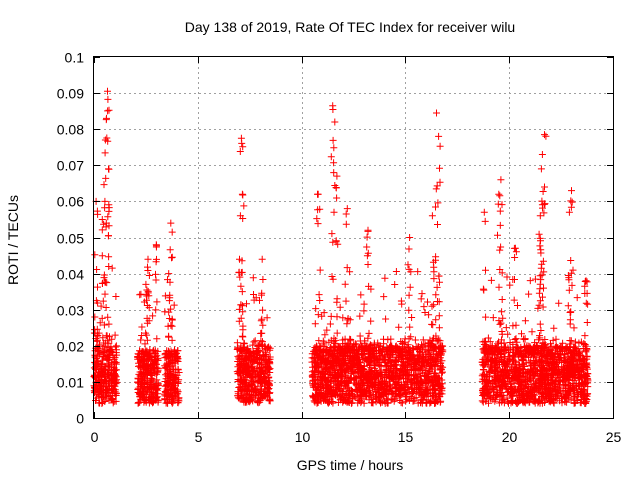 This screenshot has height=480, width=640. Describe the element at coordinates (70, 239) in the screenshot. I see `y-tick-label: 0.05` at that location.